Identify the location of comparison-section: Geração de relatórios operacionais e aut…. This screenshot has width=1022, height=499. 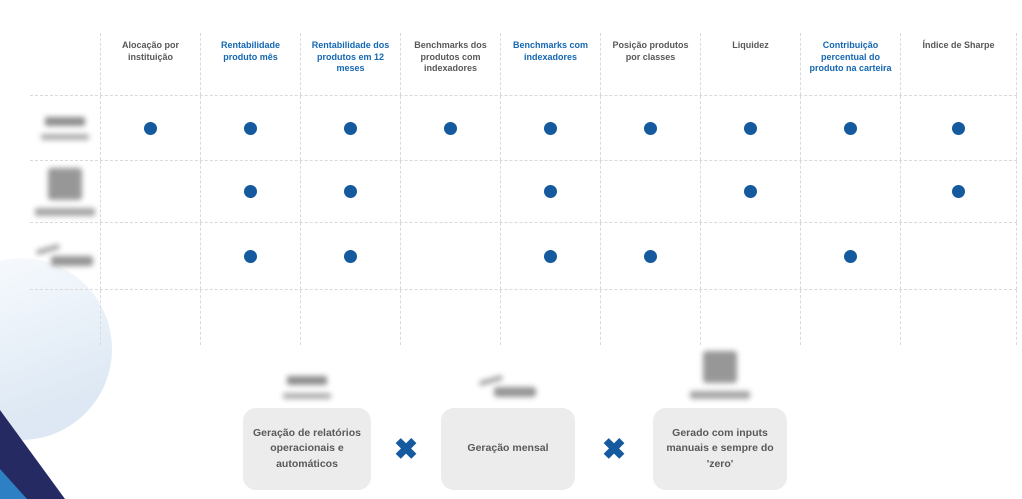
(515, 421).